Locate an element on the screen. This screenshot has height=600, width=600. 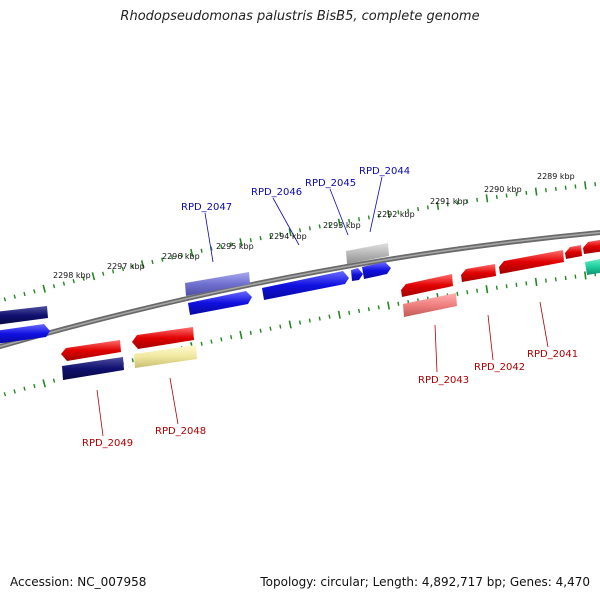
tick-label-2290: 2290 kbp is located at coordinates (503, 189).